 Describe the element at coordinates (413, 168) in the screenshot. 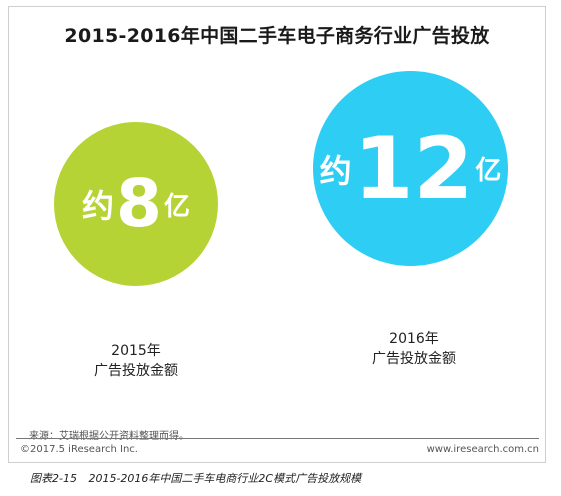

I see `value-2016: 12` at that location.